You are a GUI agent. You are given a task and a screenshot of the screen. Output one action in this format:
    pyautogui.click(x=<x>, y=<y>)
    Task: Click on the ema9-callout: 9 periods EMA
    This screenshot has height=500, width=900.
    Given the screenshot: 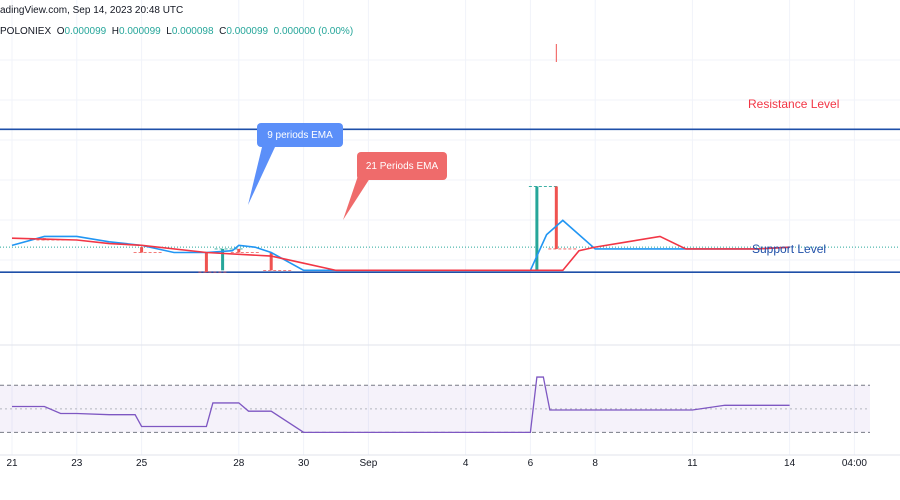 What is the action you would take?
    pyautogui.click(x=300, y=135)
    